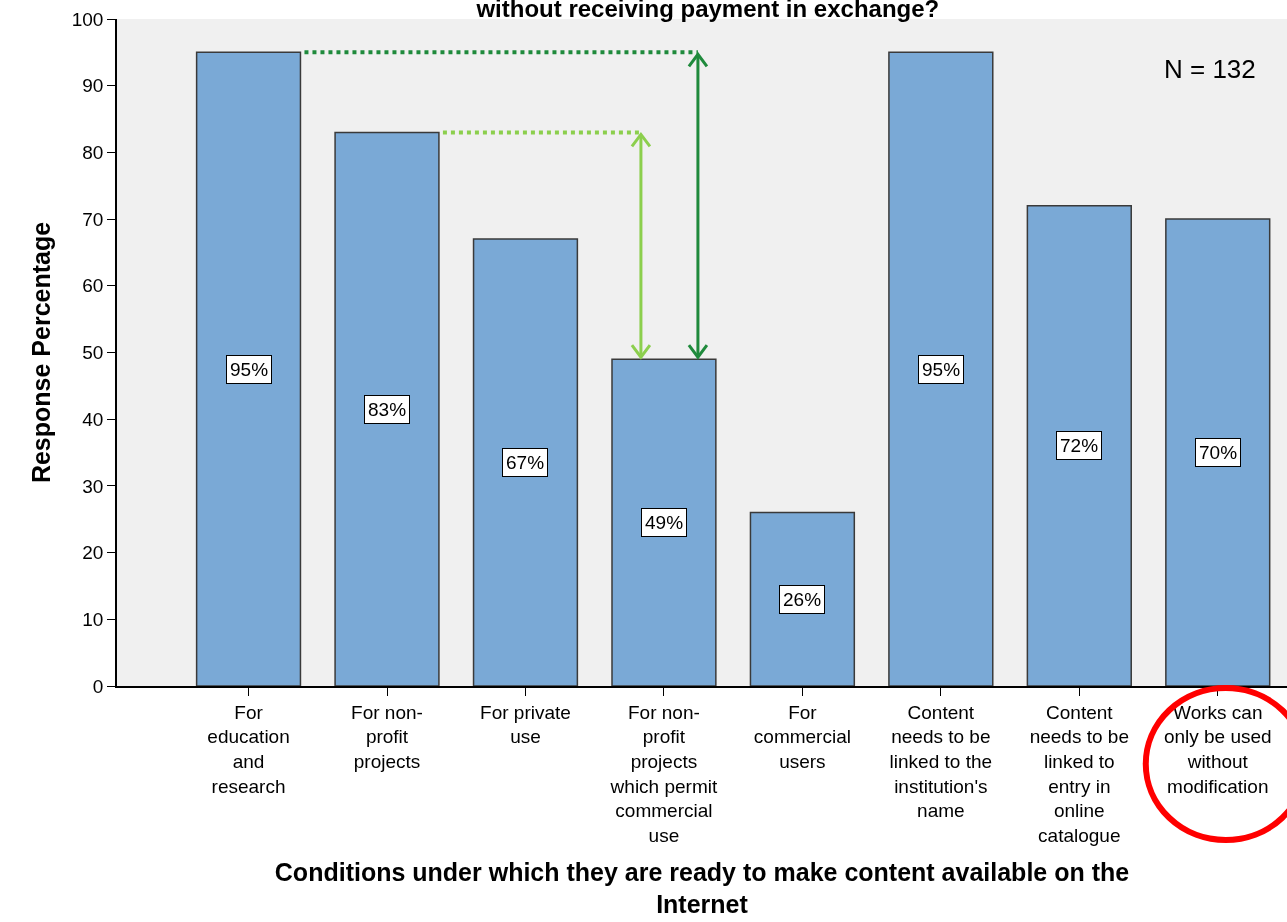 The height and width of the screenshot is (922, 1287). What do you see at coordinates (1210, 69) in the screenshot?
I see `annotation: N = 132` at bounding box center [1210, 69].